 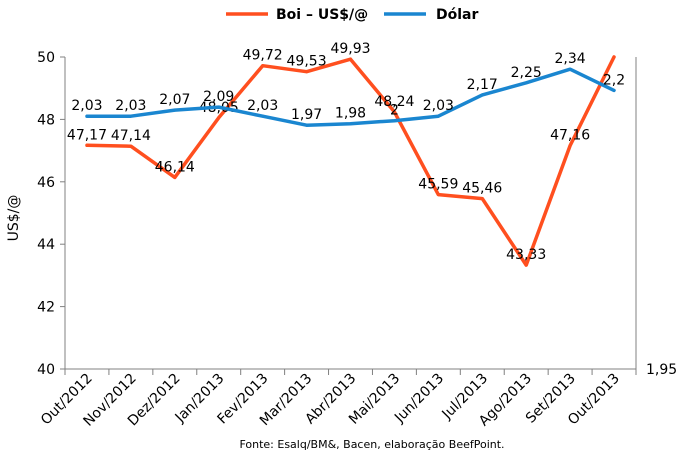 I want to click on y2-tick-label: 1,95, so click(x=661, y=370).